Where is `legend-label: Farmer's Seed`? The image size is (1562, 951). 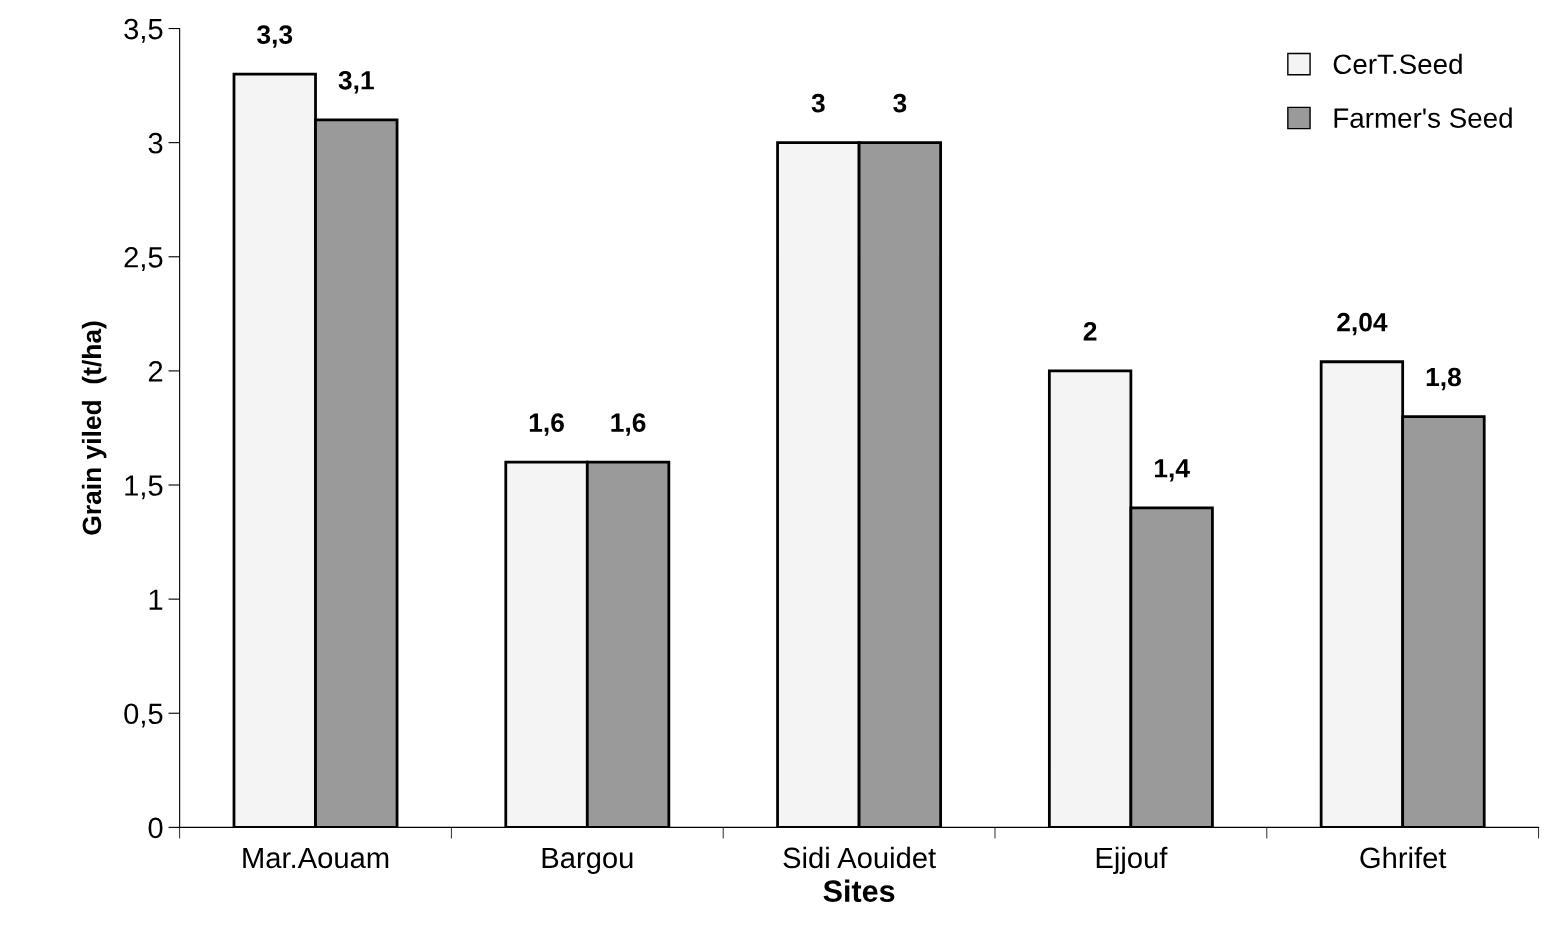 legend-label: Farmer's Seed is located at coordinates (1423, 117).